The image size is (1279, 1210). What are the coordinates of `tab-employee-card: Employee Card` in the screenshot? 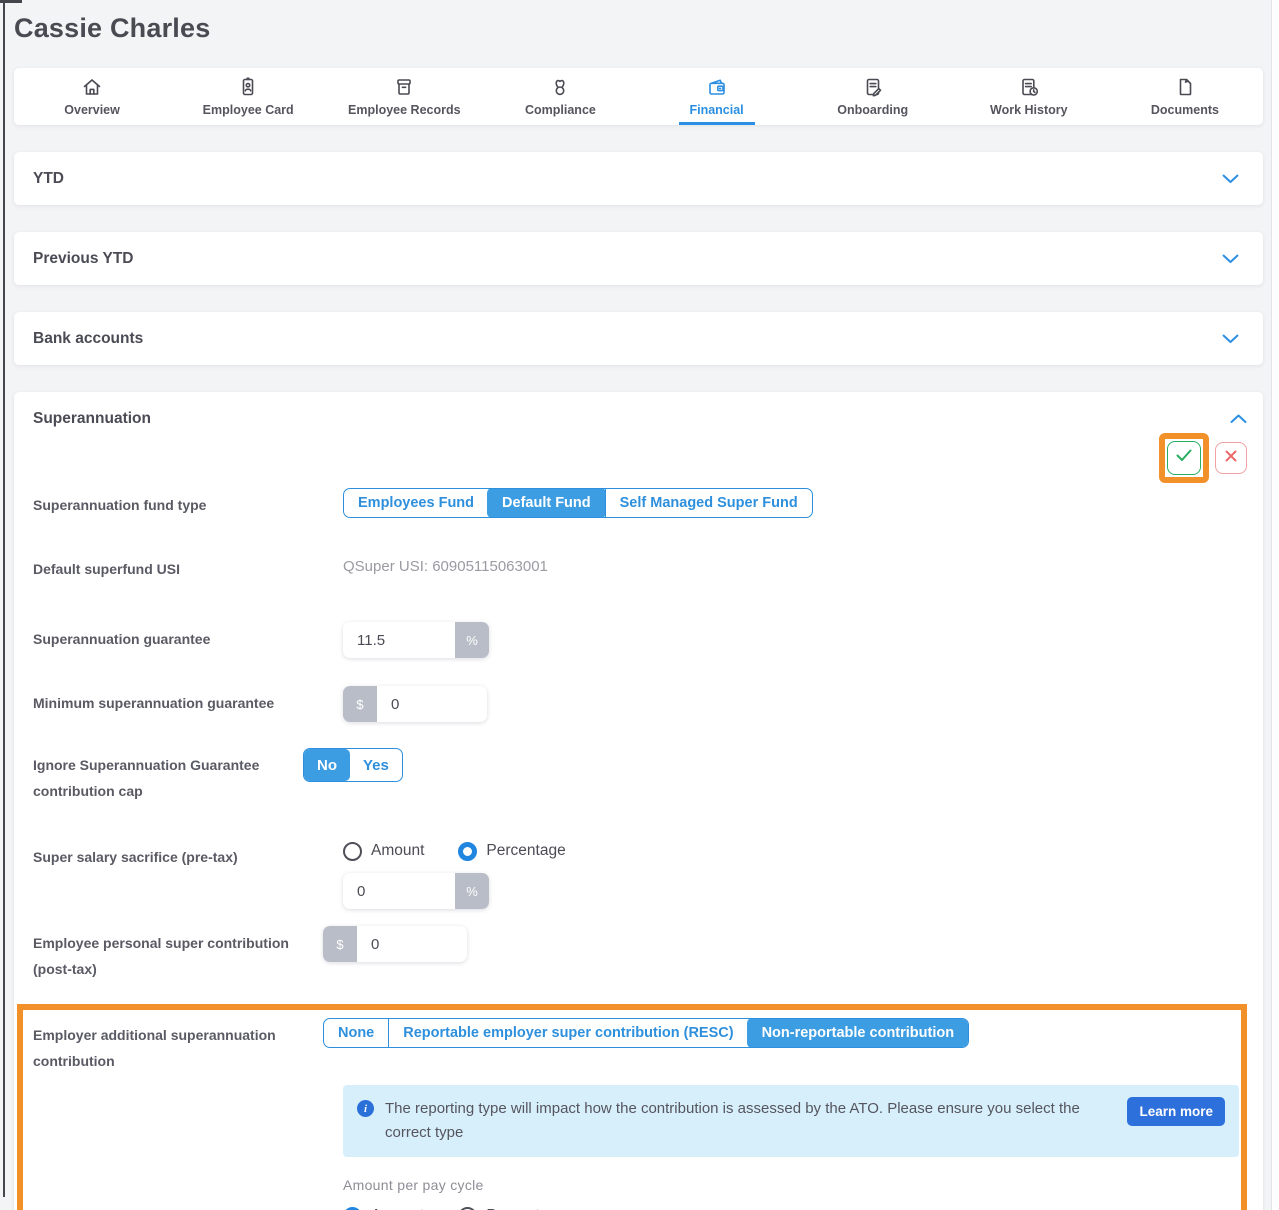 It's located at (248, 96).